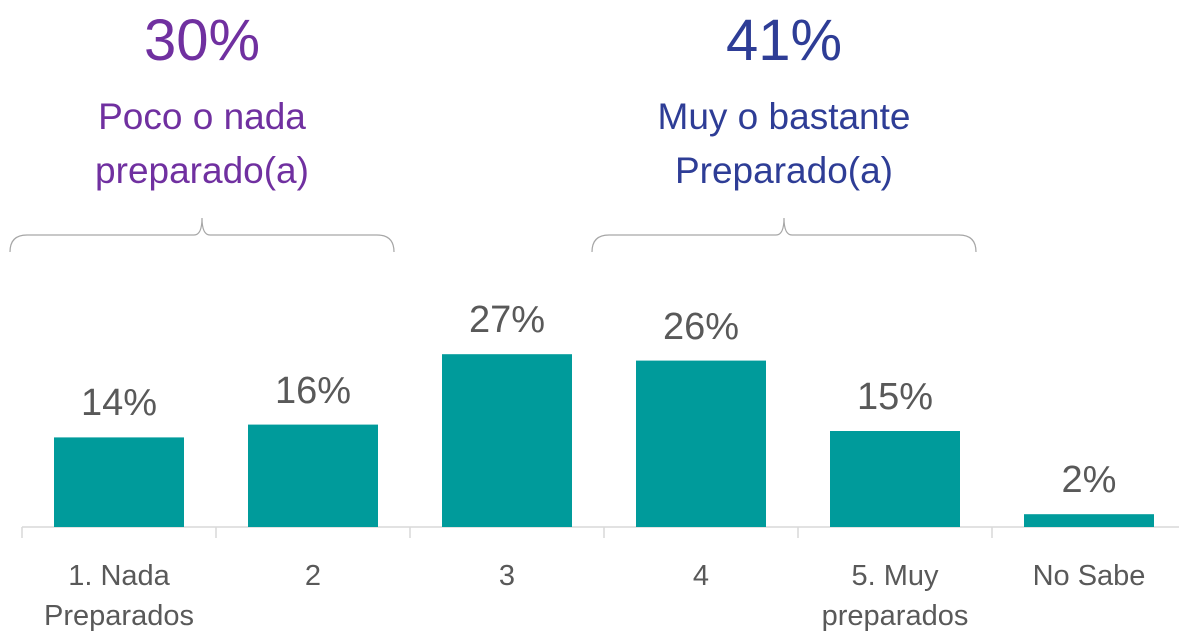 This screenshot has width=1179, height=634. I want to click on value-label: 14%, so click(119, 403).